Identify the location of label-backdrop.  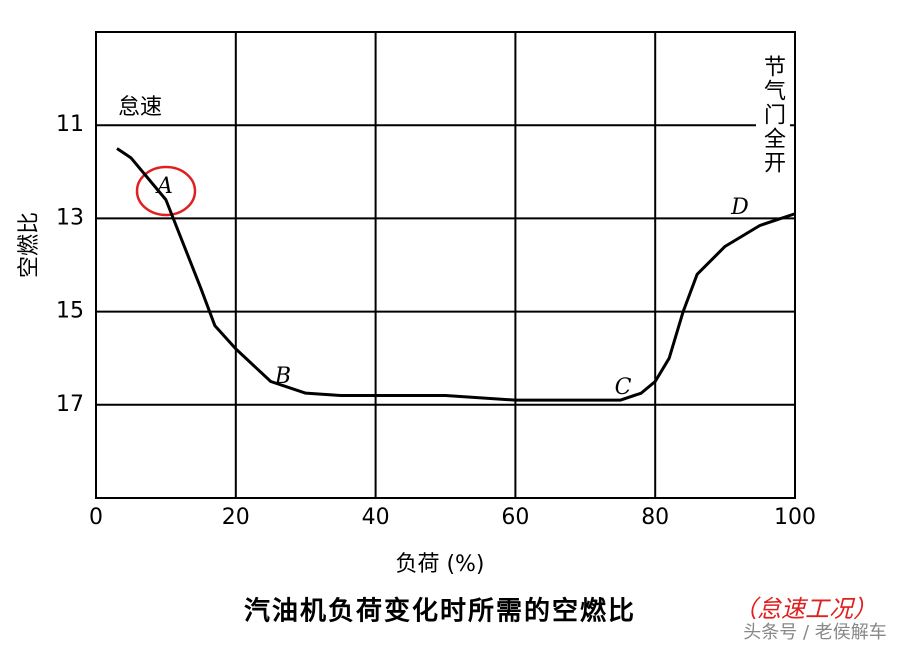
(773, 115).